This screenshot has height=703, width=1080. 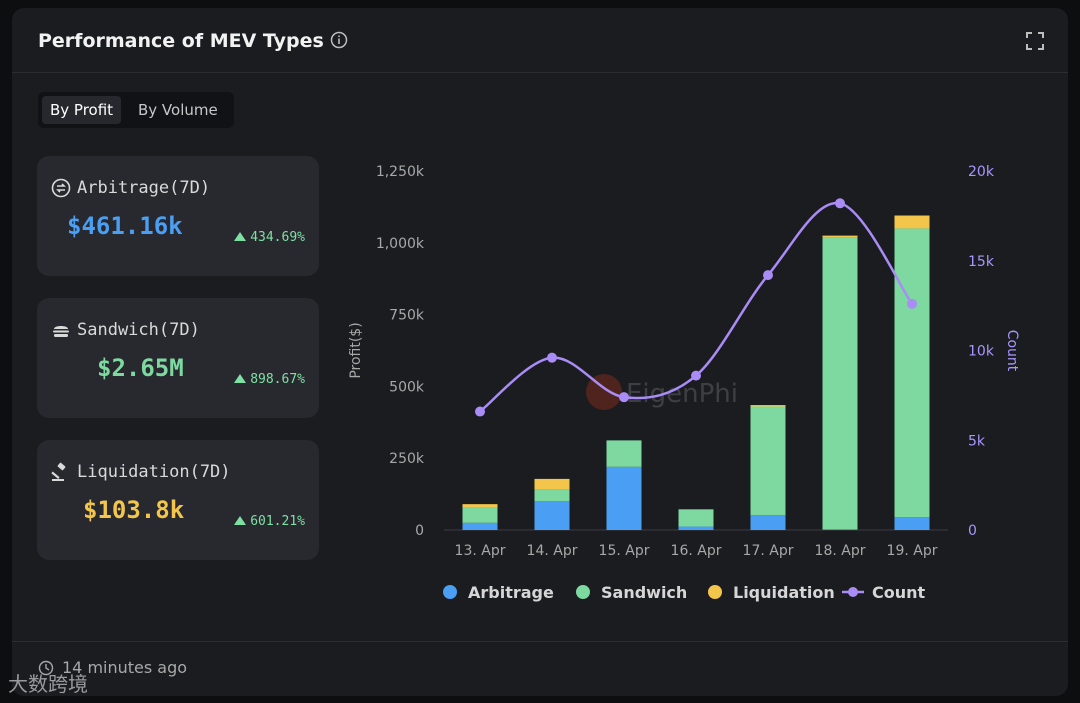 I want to click on gavel-icon, so click(x=58, y=471).